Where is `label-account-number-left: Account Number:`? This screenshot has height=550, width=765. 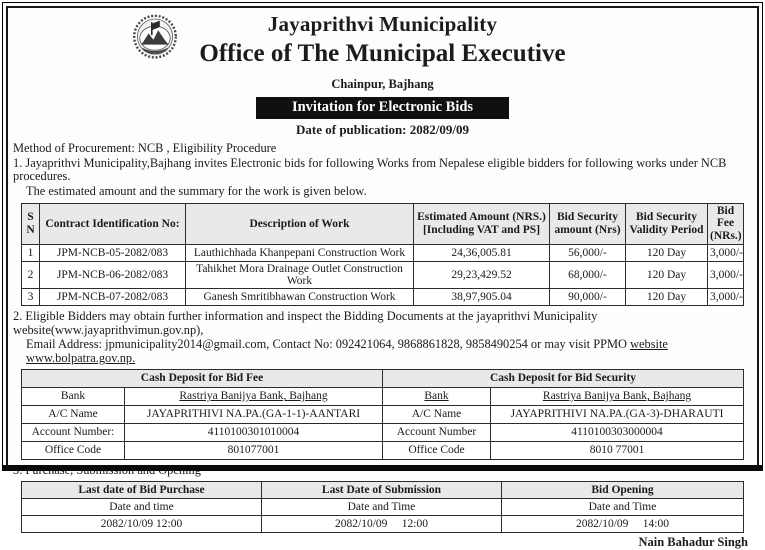
label-account-number-left: Account Number: is located at coordinates (72, 432).